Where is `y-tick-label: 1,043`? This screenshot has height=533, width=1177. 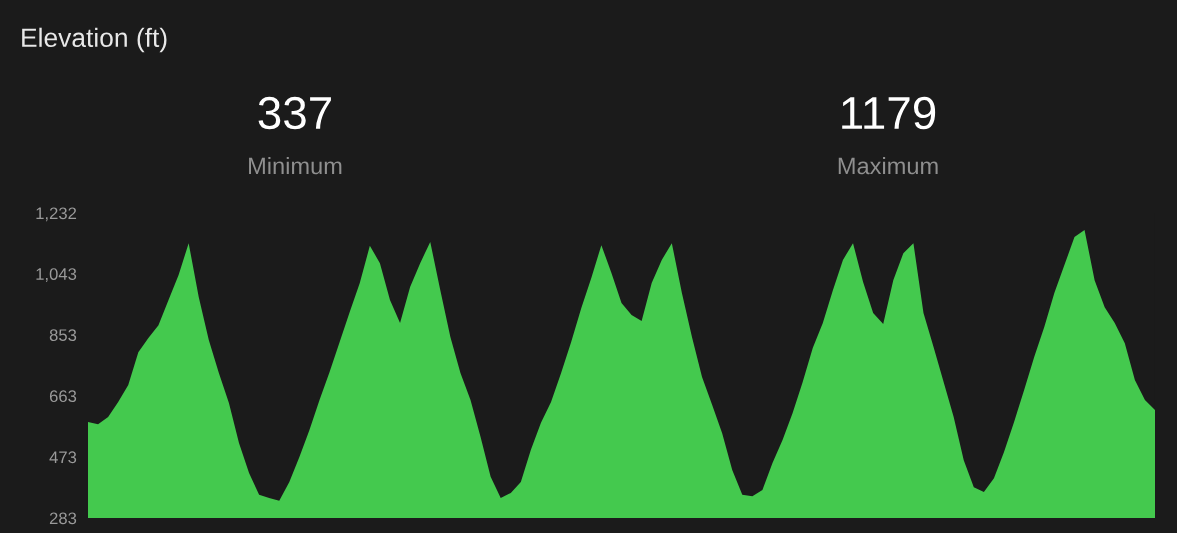
y-tick-label: 1,043 is located at coordinates (56, 275).